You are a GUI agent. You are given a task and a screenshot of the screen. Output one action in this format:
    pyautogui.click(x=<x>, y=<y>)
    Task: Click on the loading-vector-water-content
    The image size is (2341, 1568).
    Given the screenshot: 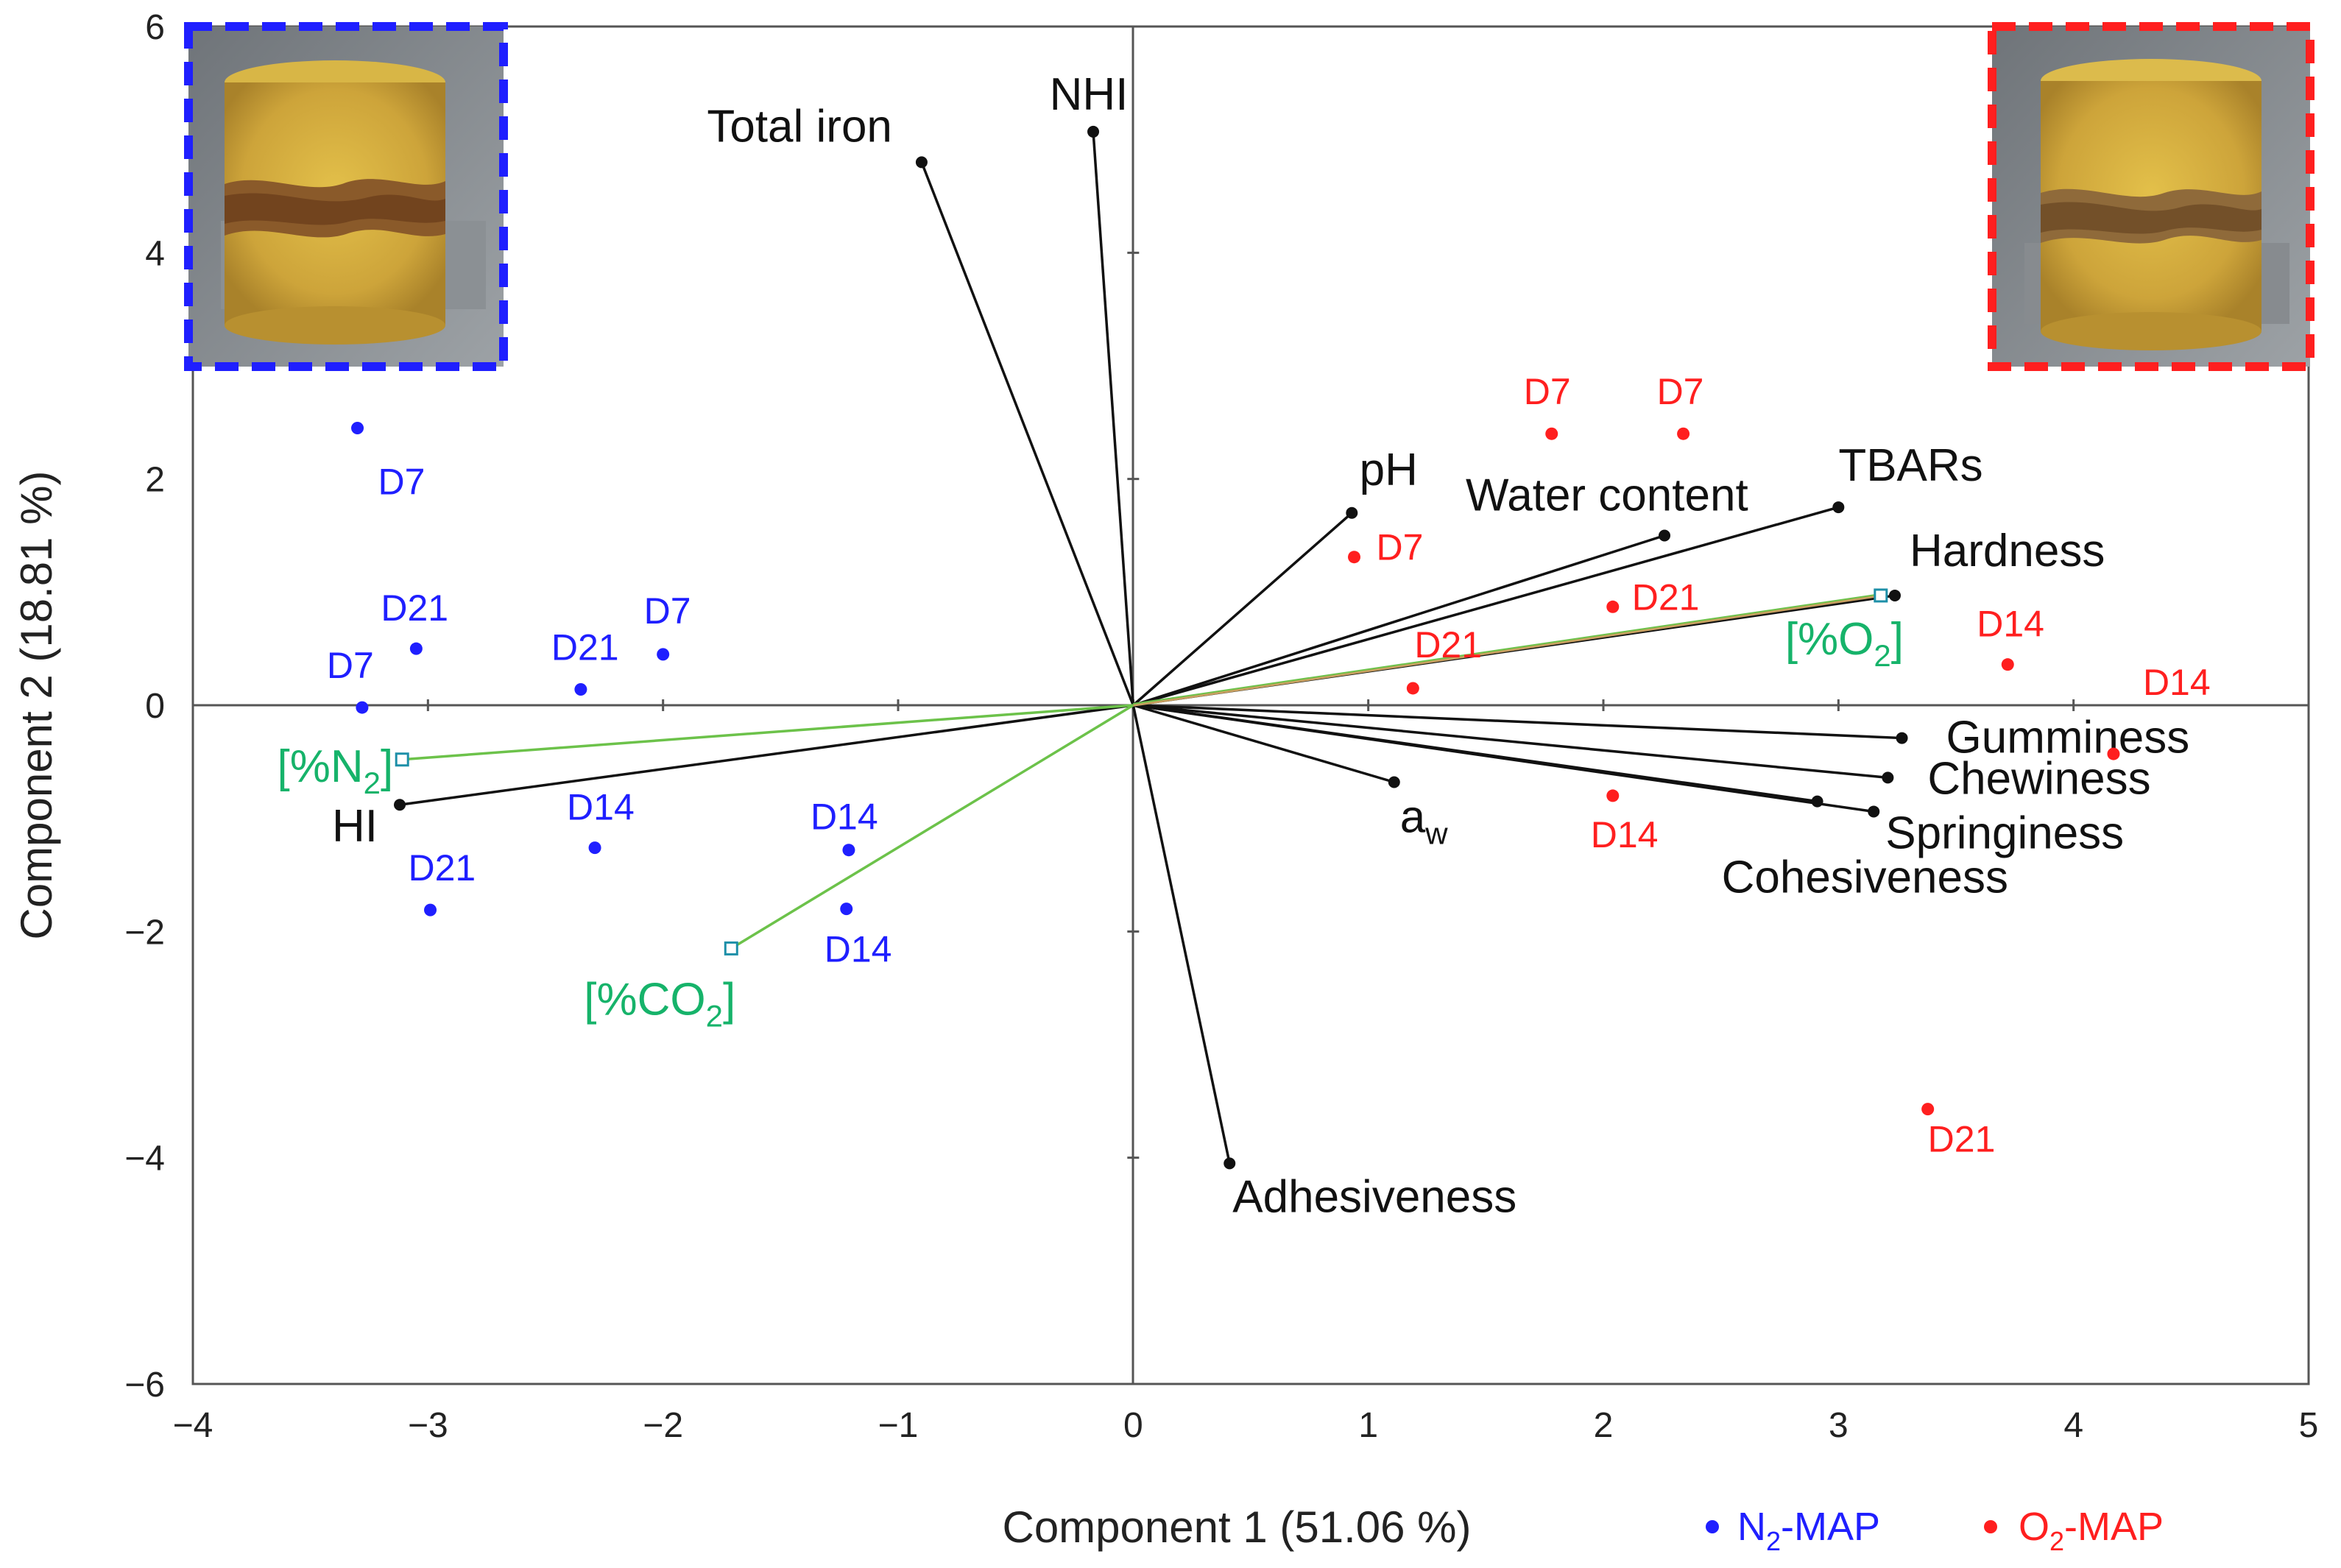 What is the action you would take?
    pyautogui.click(x=1398, y=621)
    